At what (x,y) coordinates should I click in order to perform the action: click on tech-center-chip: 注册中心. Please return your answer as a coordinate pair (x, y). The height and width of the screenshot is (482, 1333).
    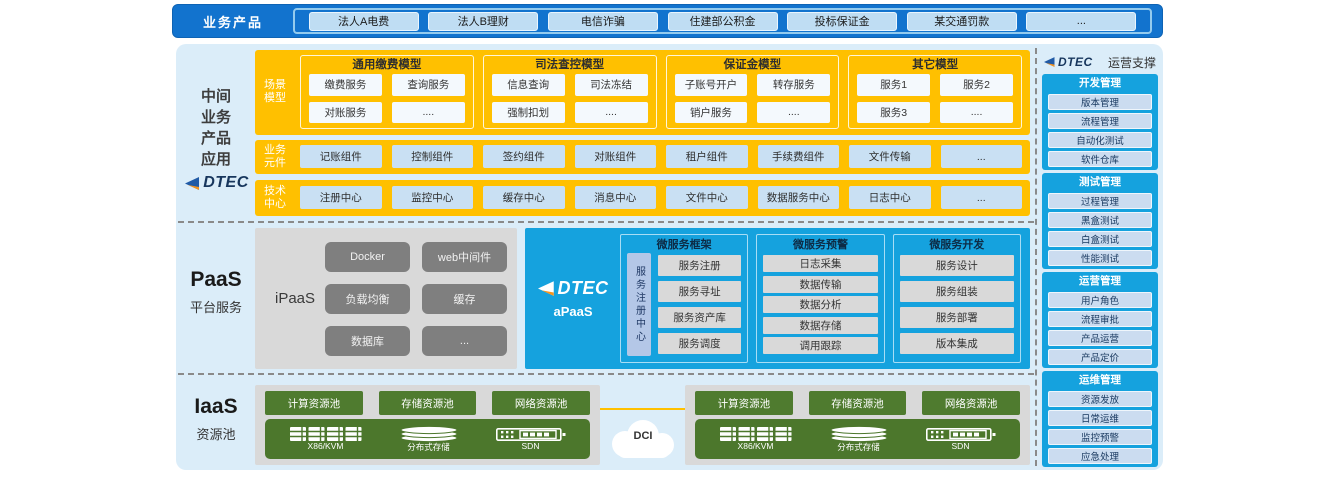
    Looking at the image, I should click on (341, 197).